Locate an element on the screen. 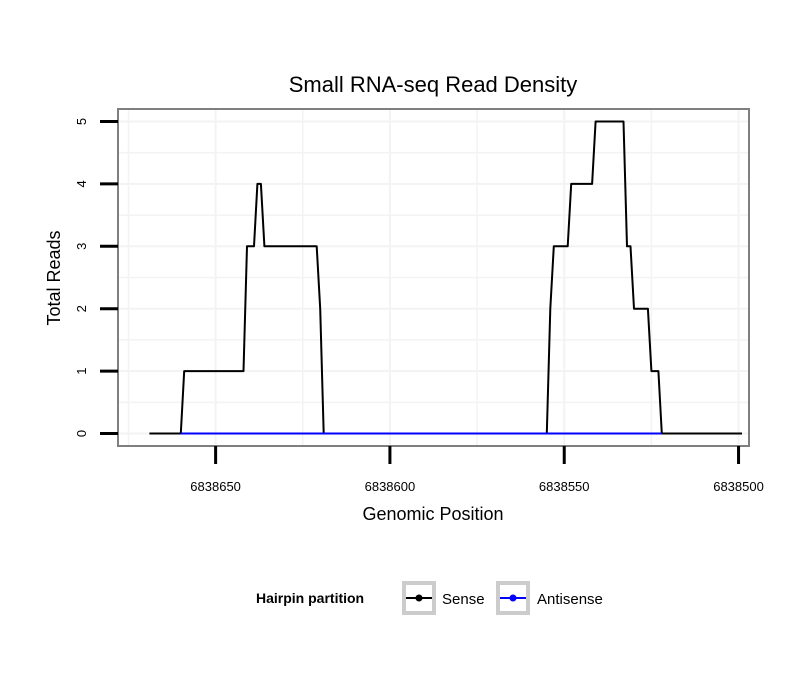  x-tick-label: 6838600 is located at coordinates (390, 486).